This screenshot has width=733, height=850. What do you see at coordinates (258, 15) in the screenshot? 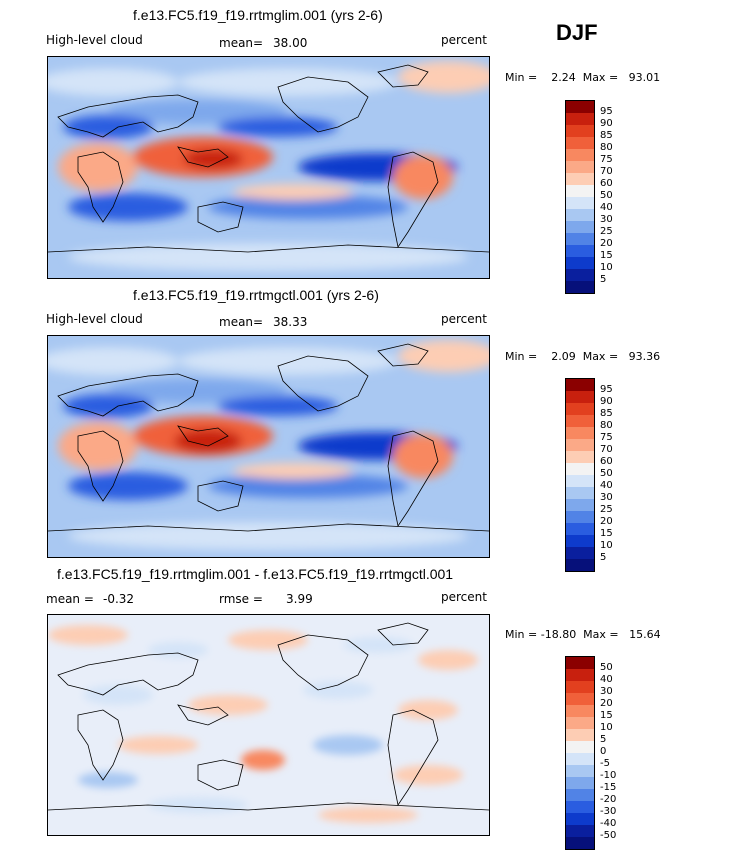
I see `panel-1-title: f.e13.FC5.f19_f19.rrtmglim.001 (yrs 2-6)` at bounding box center [258, 15].